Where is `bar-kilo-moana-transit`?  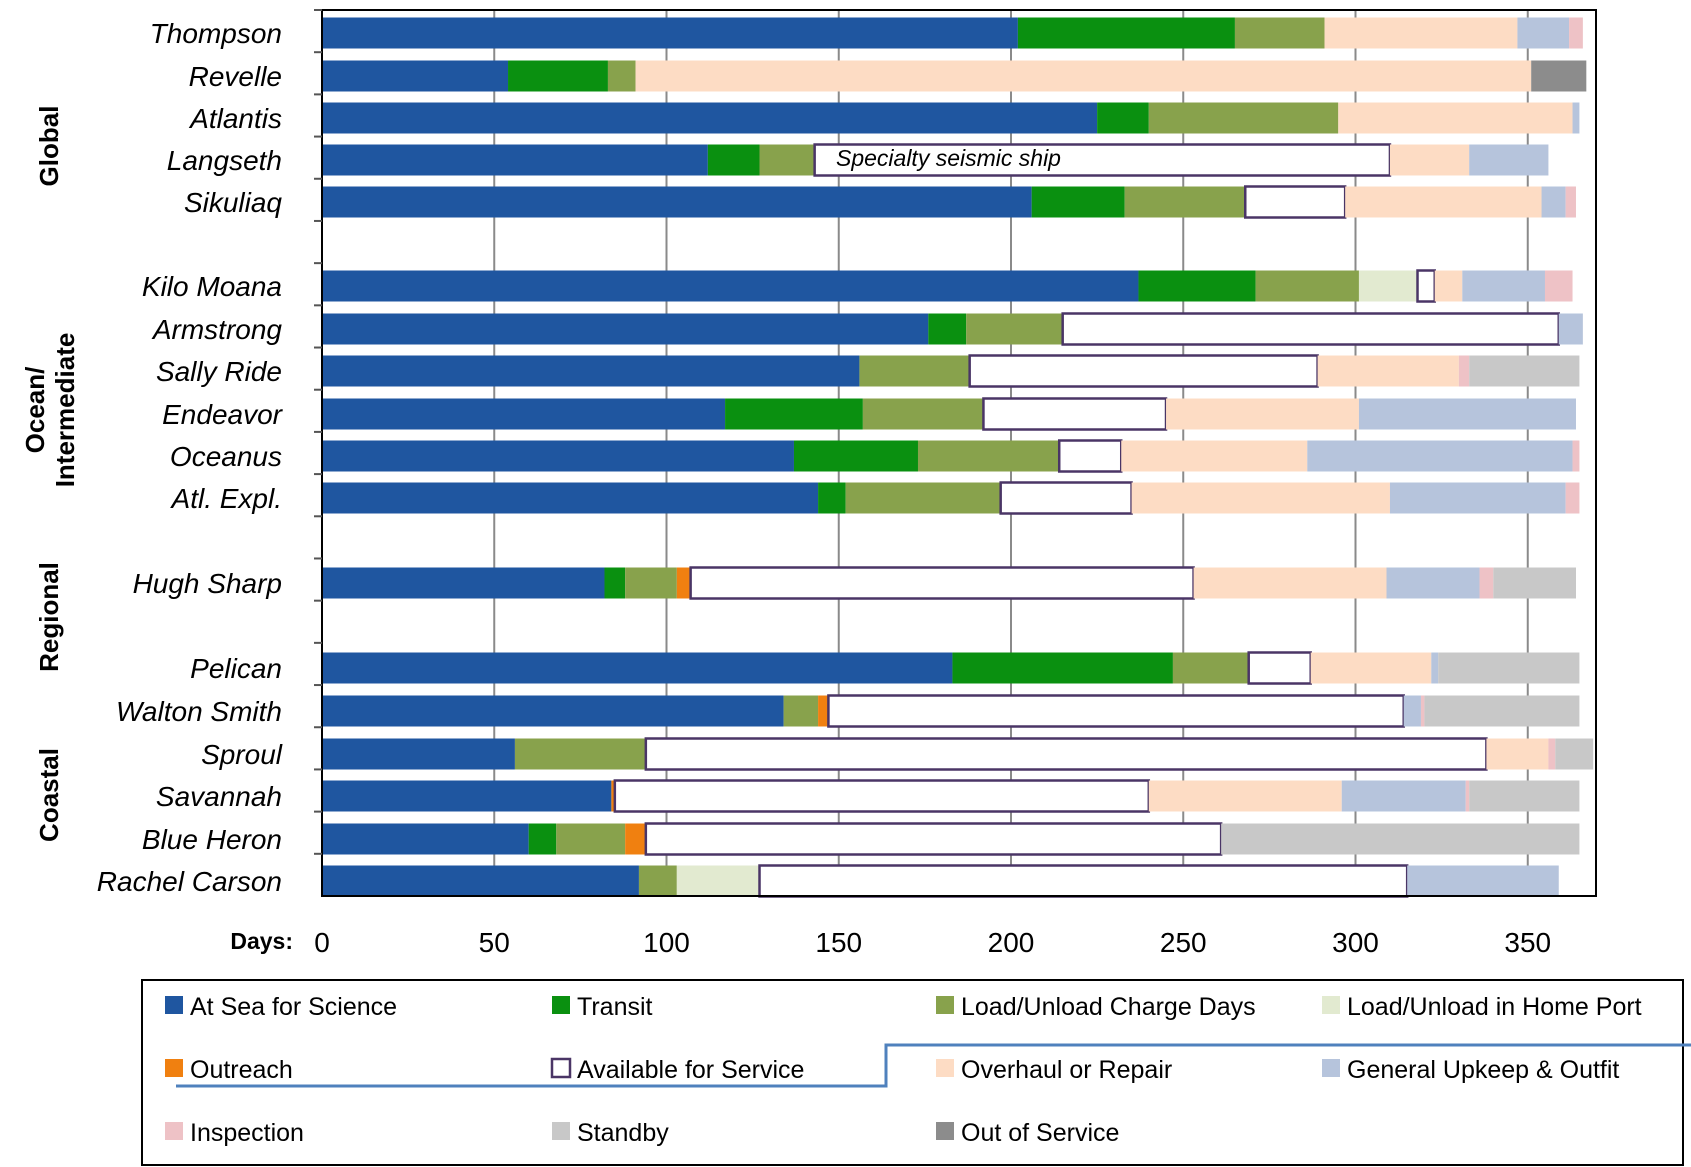
bar-kilo-moana-transit is located at coordinates (1197, 286).